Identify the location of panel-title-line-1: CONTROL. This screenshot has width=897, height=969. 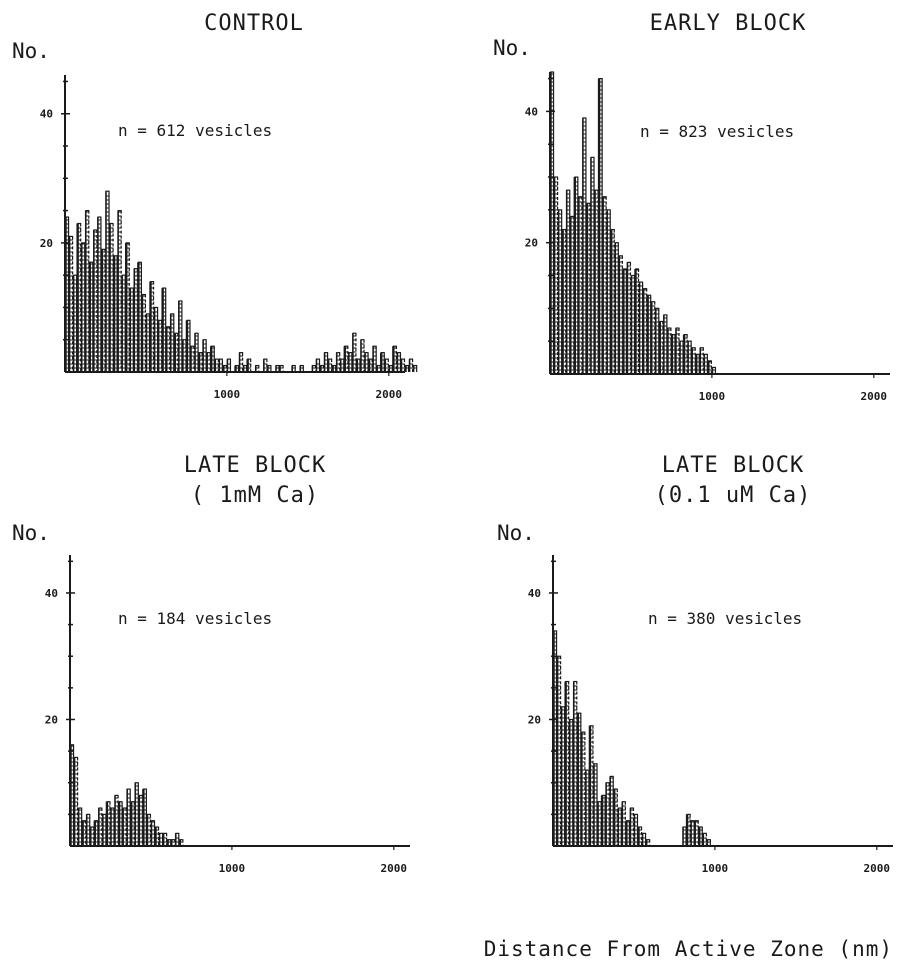
(254, 23).